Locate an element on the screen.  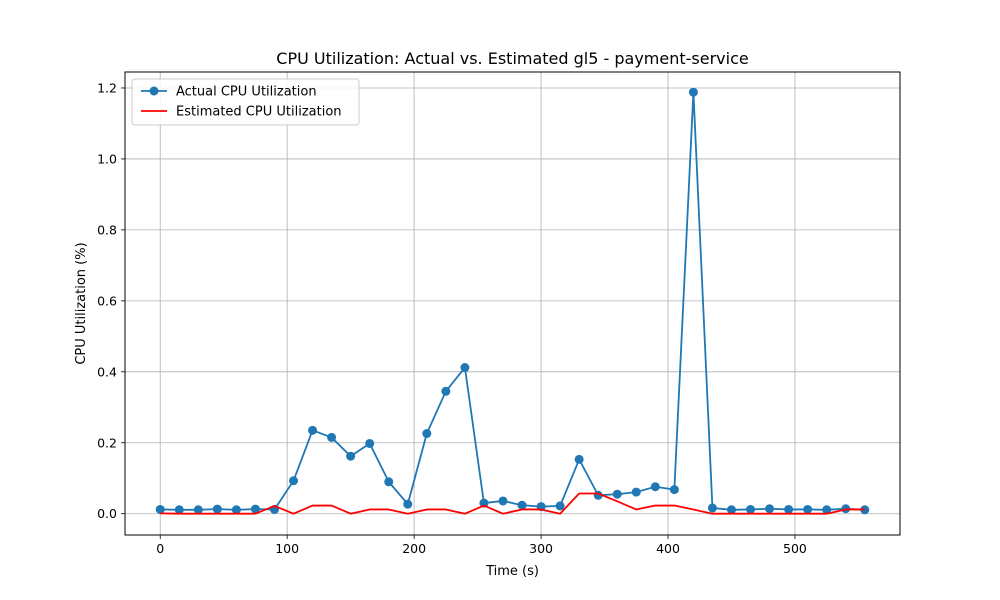
x-tick-label: 500 is located at coordinates (795, 548).